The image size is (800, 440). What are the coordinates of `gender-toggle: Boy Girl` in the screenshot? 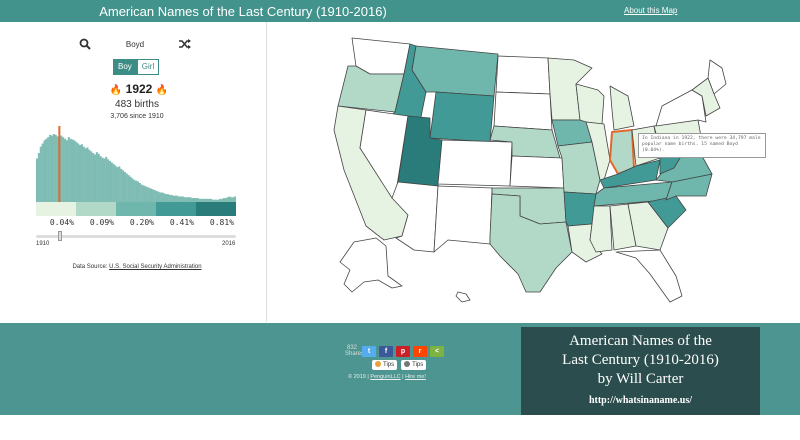 It's located at (136, 67).